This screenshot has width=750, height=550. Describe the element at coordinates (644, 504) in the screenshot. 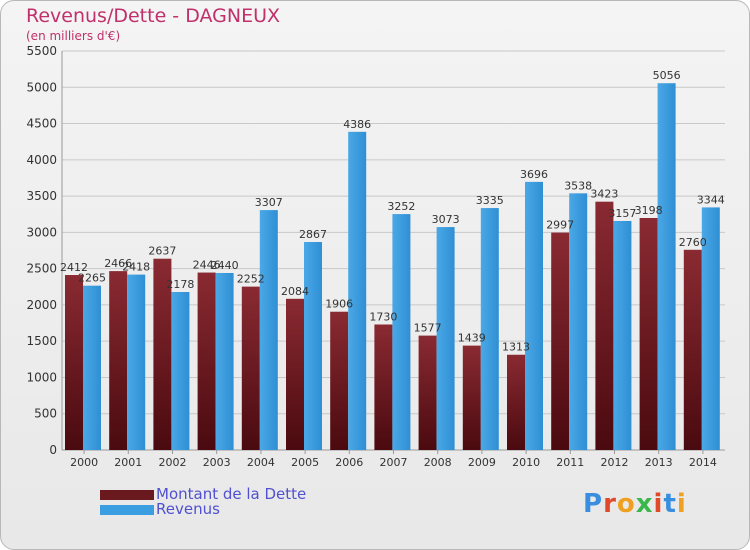

I see `logo-letter: x` at that location.